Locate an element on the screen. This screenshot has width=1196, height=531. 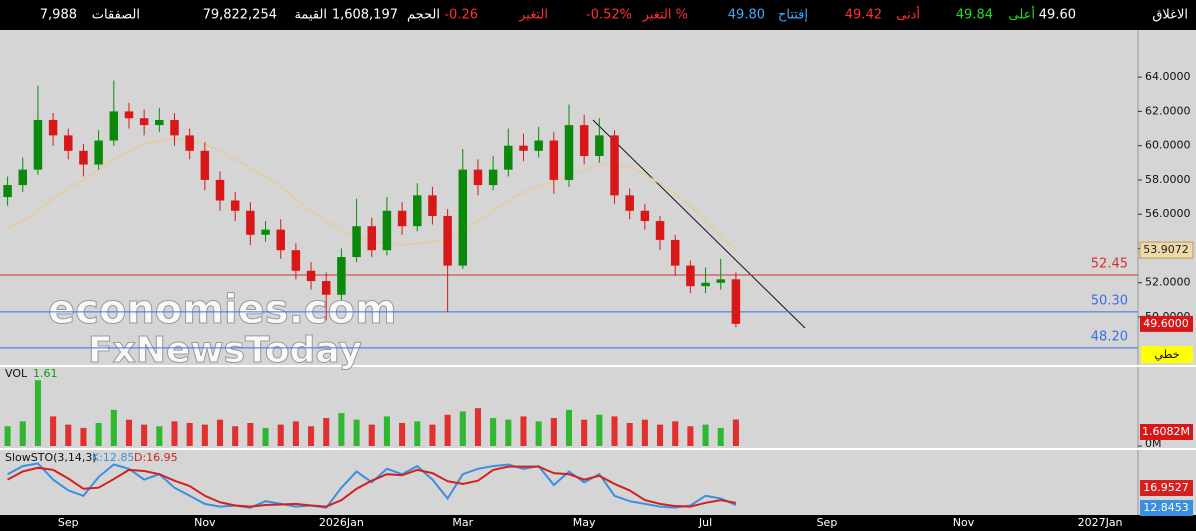
volume-tick-label: 0M is located at coordinates (1153, 443).